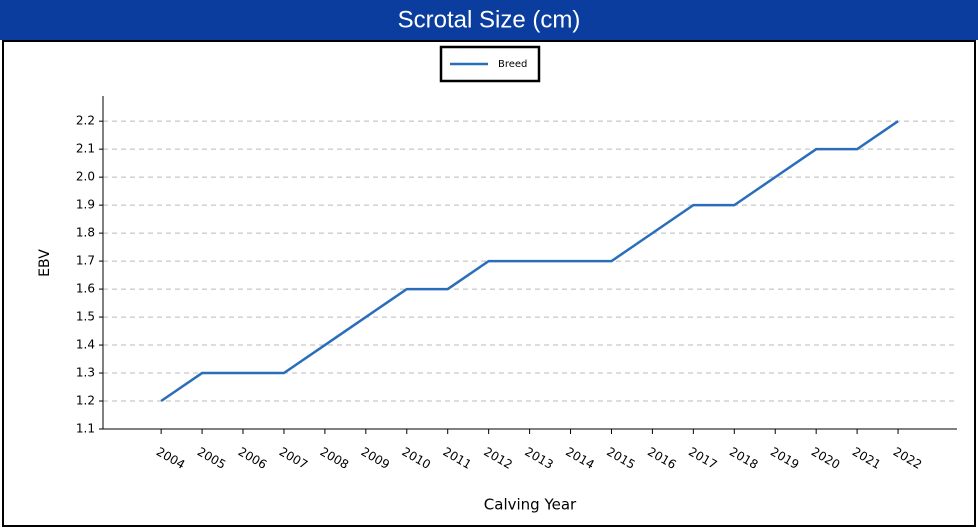  What do you see at coordinates (784, 458) in the screenshot?
I see `x-tick-label: 2019` at bounding box center [784, 458].